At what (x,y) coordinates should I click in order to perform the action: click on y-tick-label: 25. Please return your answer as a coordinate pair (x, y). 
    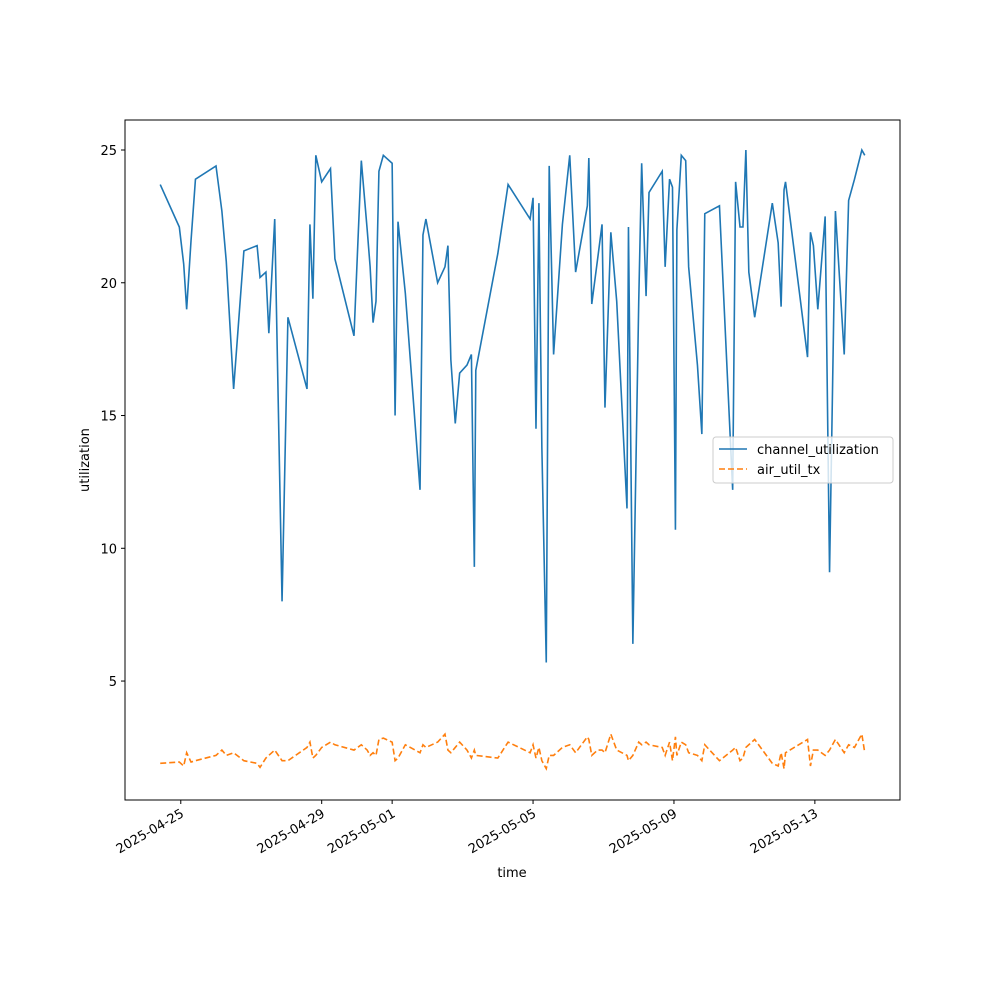
    Looking at the image, I should click on (108, 151).